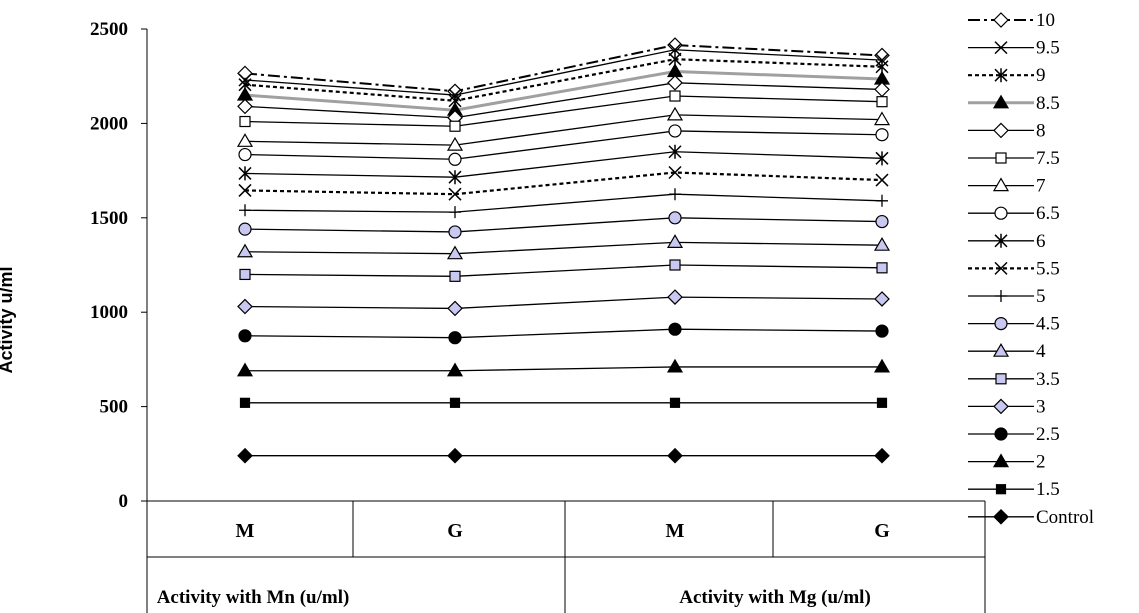  Describe the element at coordinates (1041, 351) in the screenshot. I see `legend-label: 4` at that location.